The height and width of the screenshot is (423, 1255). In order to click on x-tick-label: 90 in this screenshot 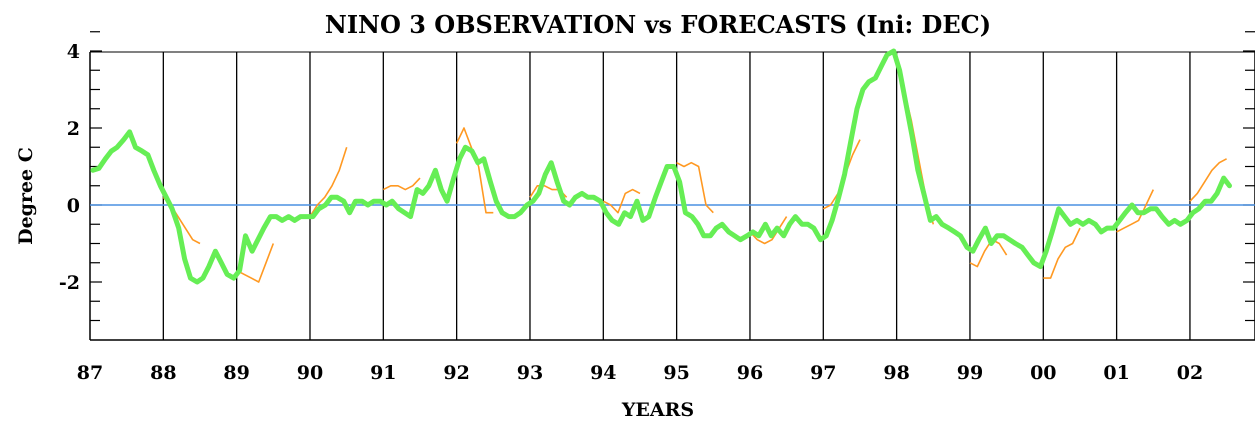, I will do `click(310, 373)`.